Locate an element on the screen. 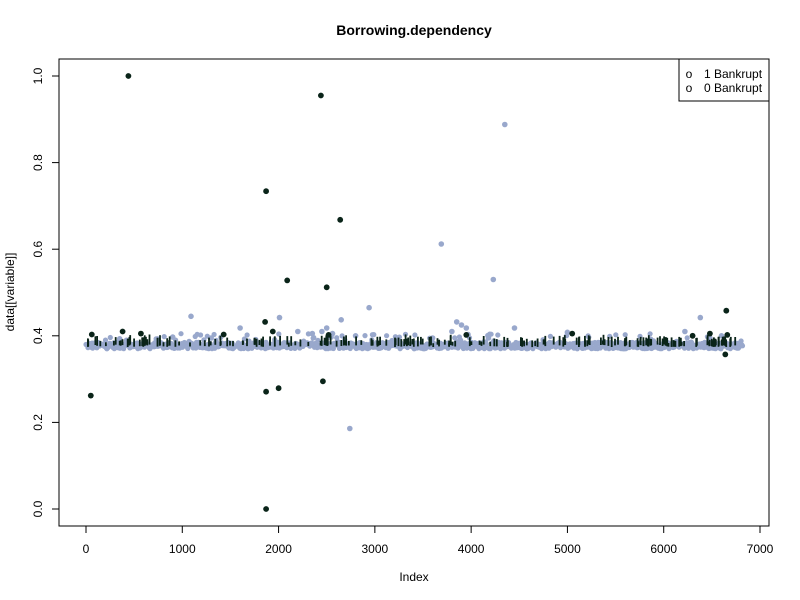 The image size is (800, 600). legend-box is located at coordinates (724, 80).